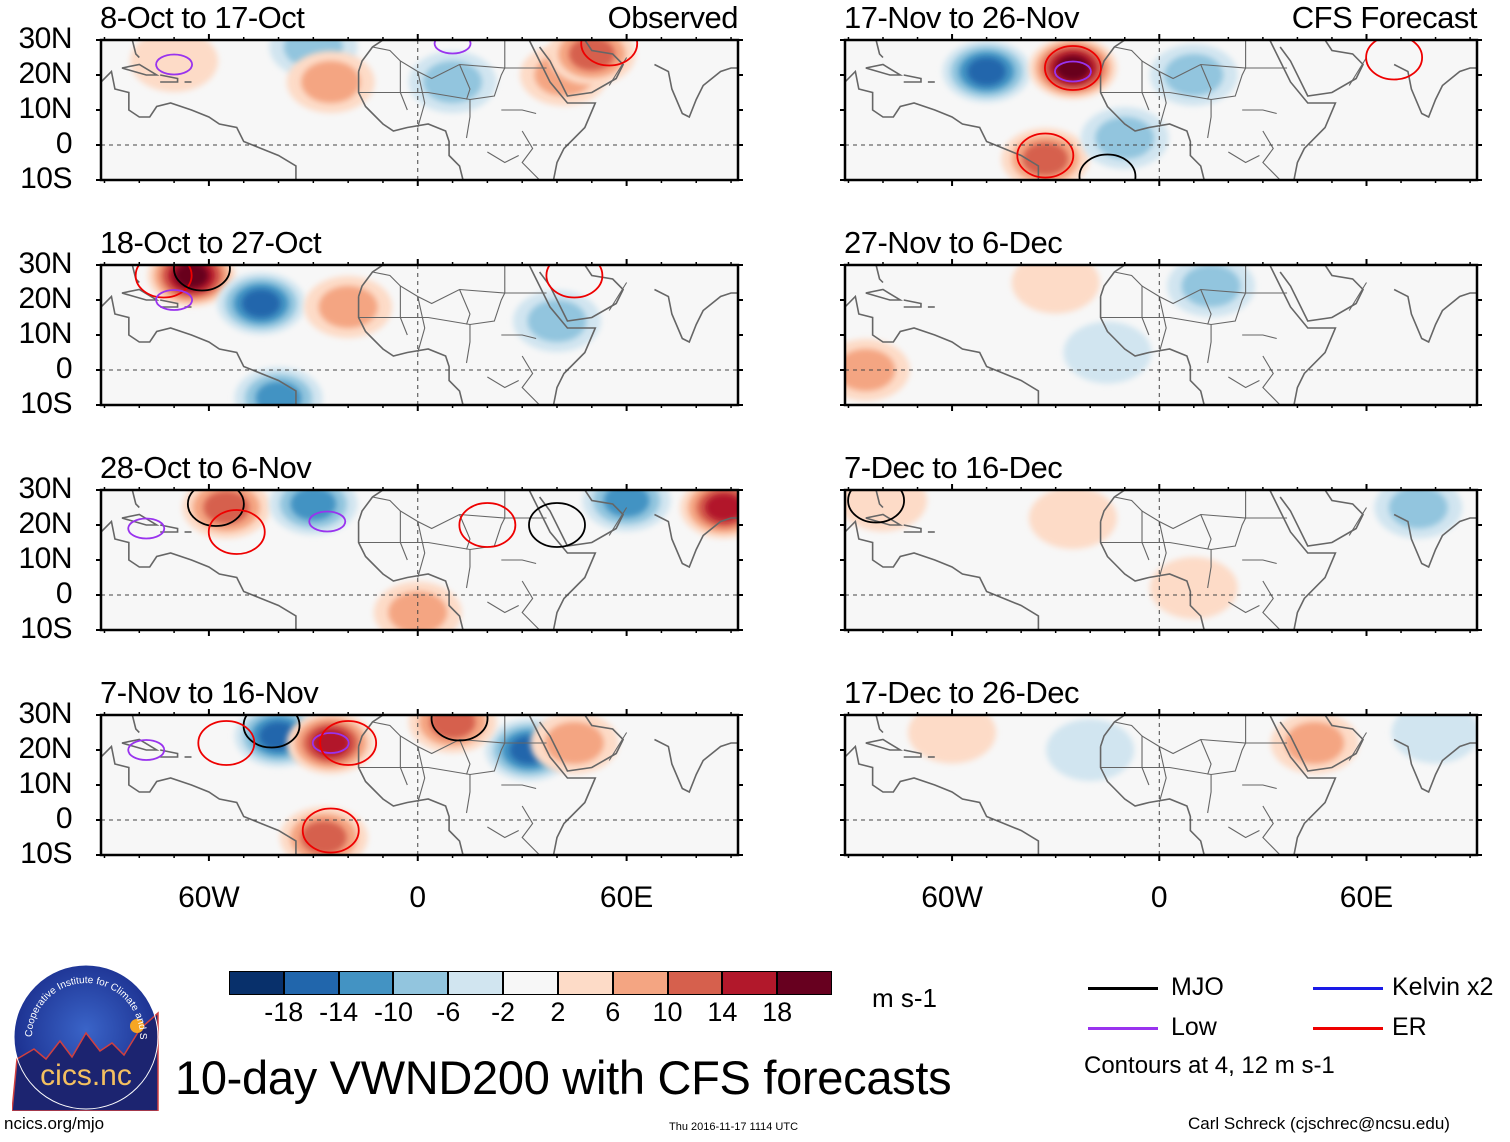 This screenshot has width=1510, height=1142. Describe the element at coordinates (45, 783) in the screenshot. I see `lat-tick-label: 10N` at that location.